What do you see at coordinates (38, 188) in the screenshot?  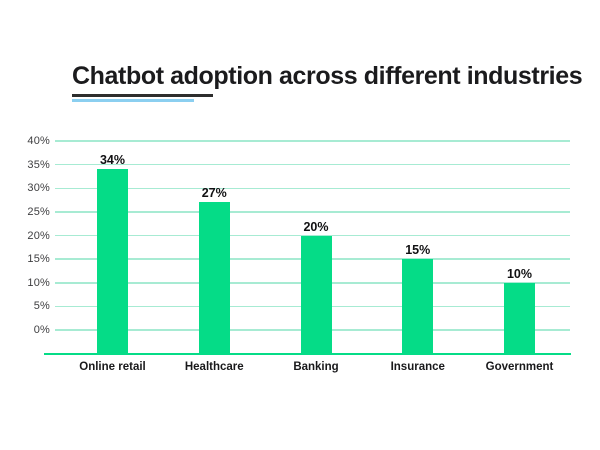 I see `y-tick-label-30: 30%` at bounding box center [38, 188].